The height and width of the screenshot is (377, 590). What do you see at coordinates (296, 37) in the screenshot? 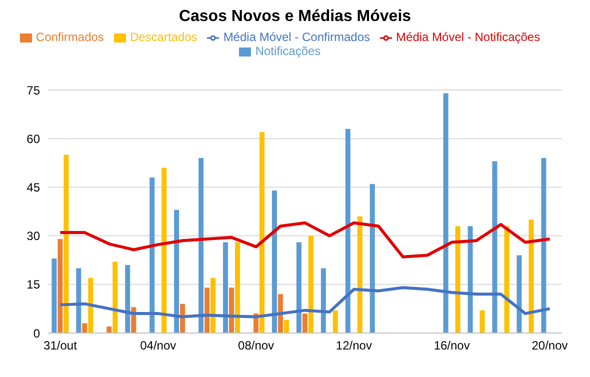
I see `legend-label: Média Móvel - Confirmados` at bounding box center [296, 37].